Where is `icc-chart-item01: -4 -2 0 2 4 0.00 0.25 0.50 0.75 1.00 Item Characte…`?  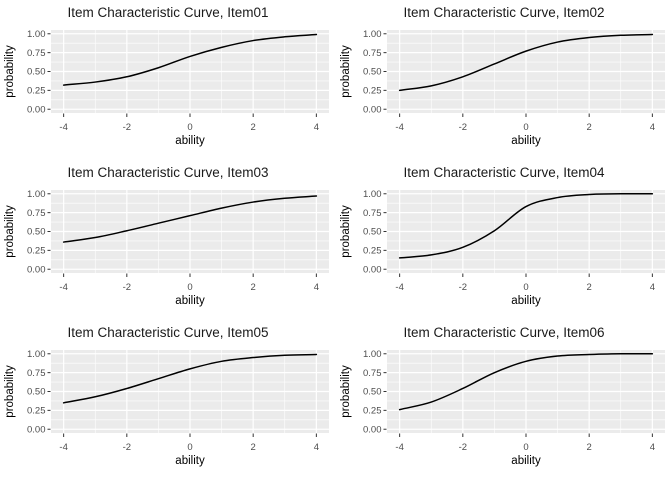
icc-chart-item01: -4 -2 0 2 4 0.00 0.25 0.50 0.75 1.00 Item Characte… is located at coordinates (166, 76).